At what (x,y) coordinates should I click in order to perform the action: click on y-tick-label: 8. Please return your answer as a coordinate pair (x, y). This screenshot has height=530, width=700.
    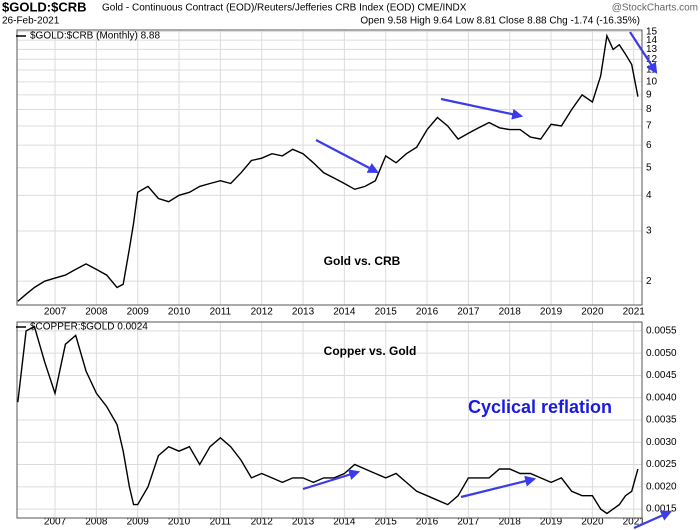
    Looking at the image, I should click on (649, 109).